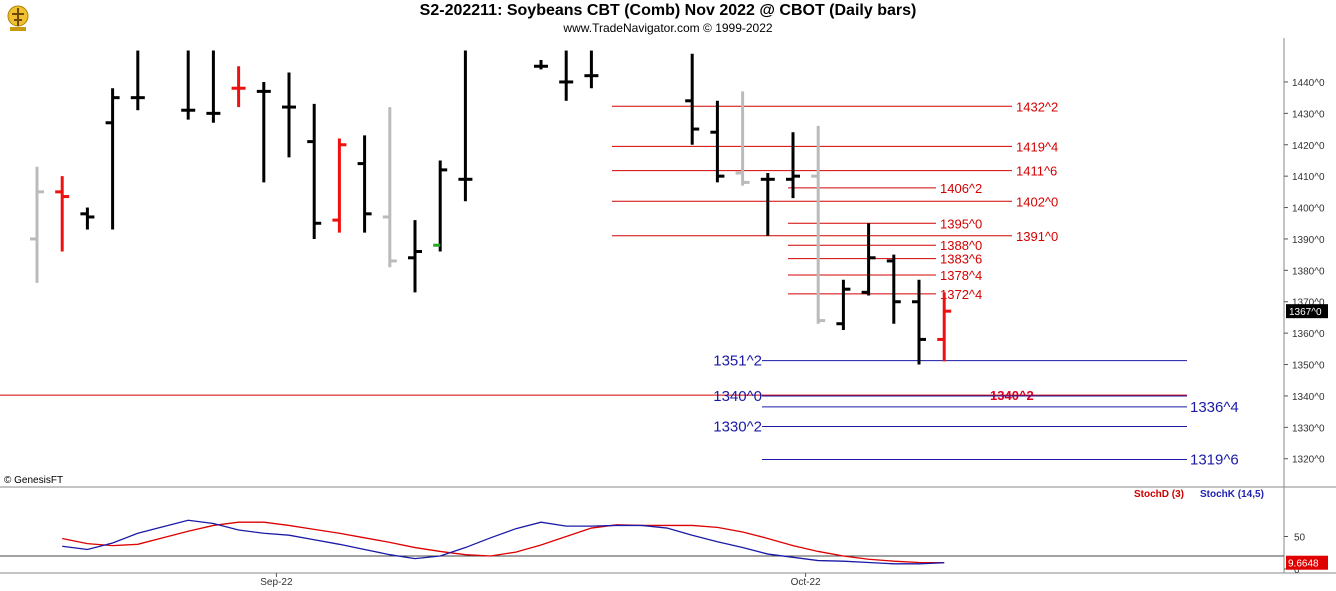  Describe the element at coordinates (1232, 494) in the screenshot. I see `legend-stochk: StochK (14,5)` at that location.